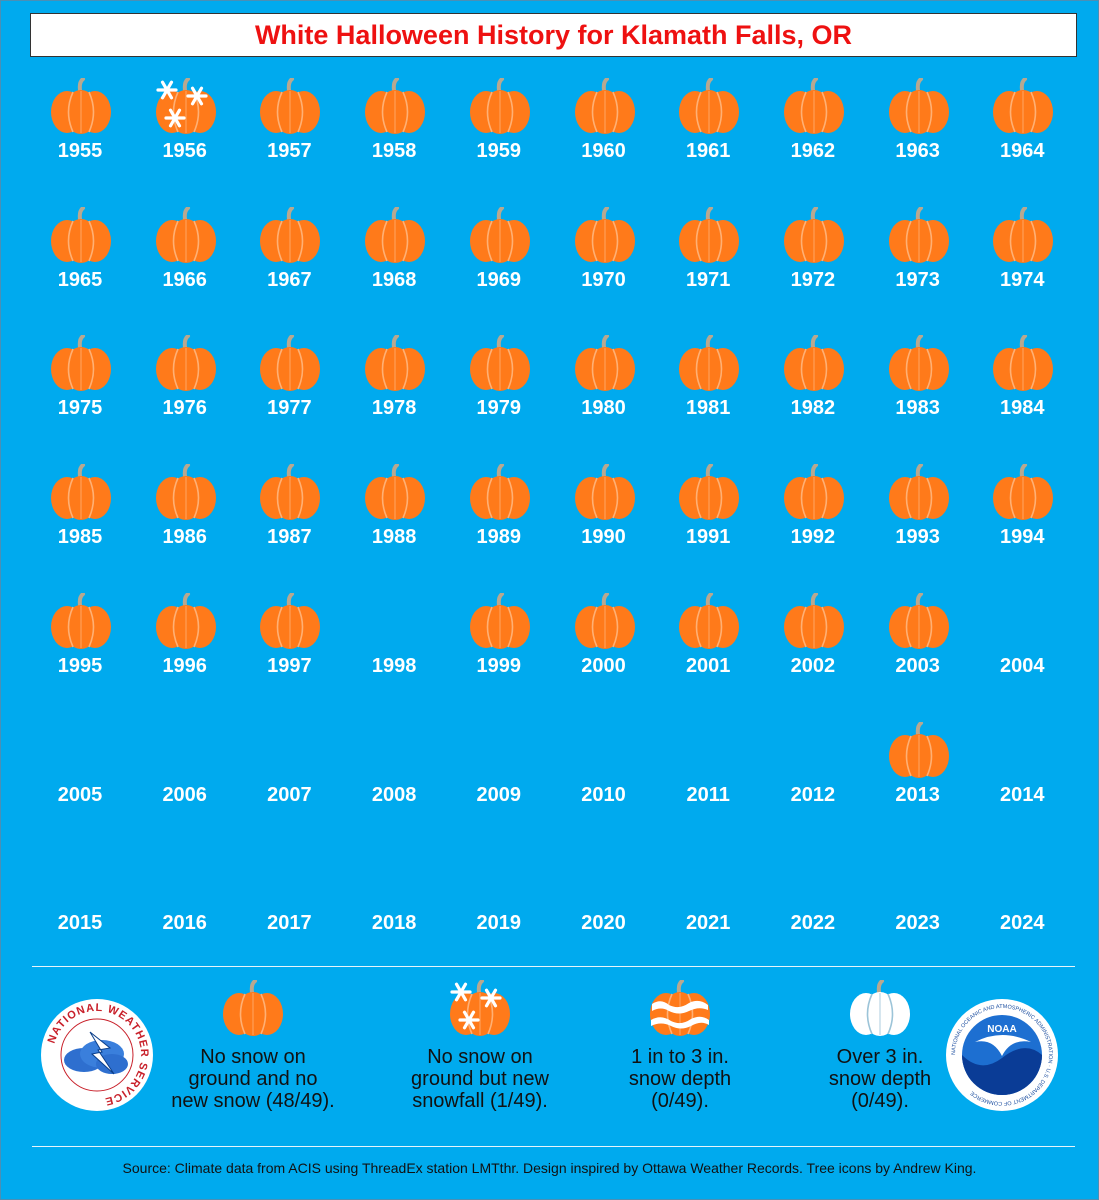 The width and height of the screenshot is (1099, 1200). Describe the element at coordinates (1022, 923) in the screenshot. I see `year-label: 2024` at that location.